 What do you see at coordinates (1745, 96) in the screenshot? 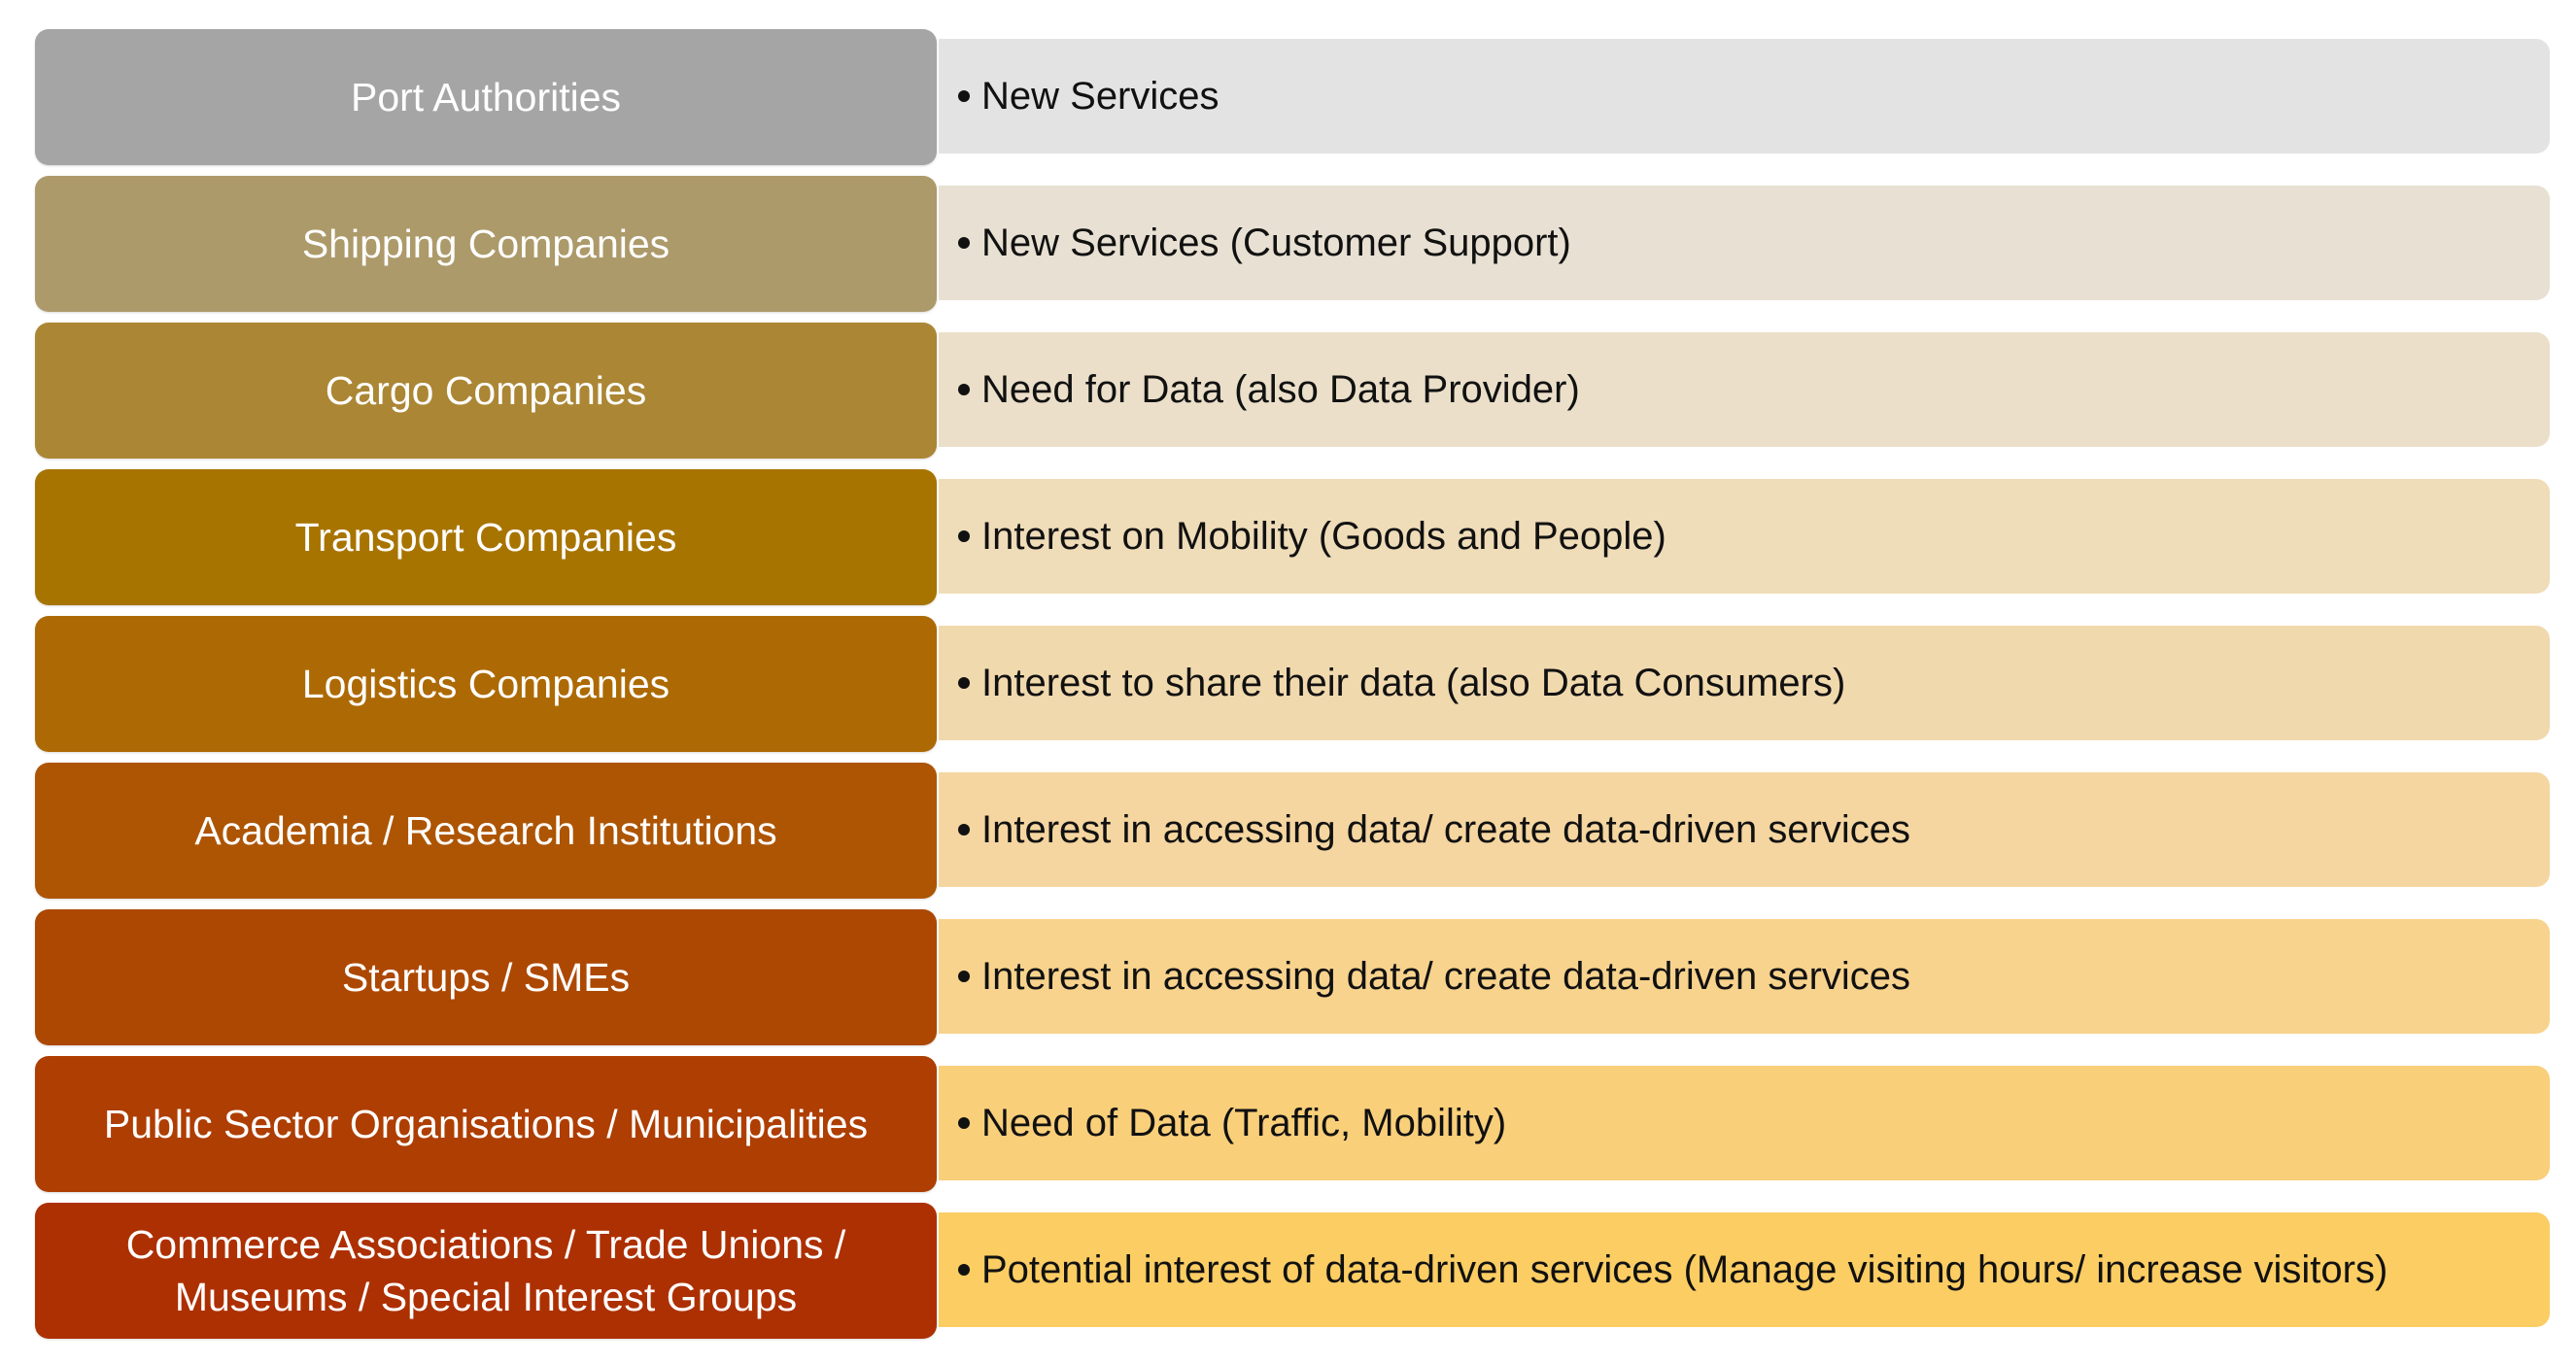
I see `stakeholder-detail-box: New Services` at bounding box center [1745, 96].